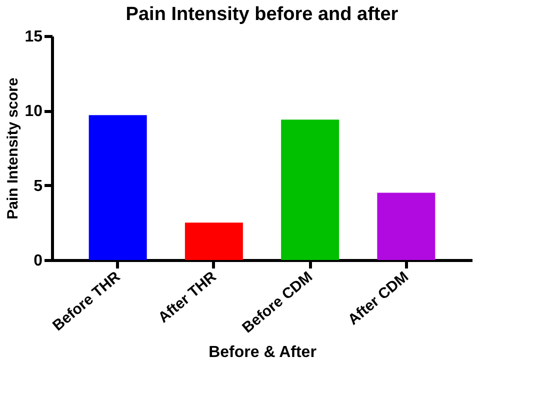 The height and width of the screenshot is (407, 548). I want to click on y-tick-label: 0, so click(38, 261).